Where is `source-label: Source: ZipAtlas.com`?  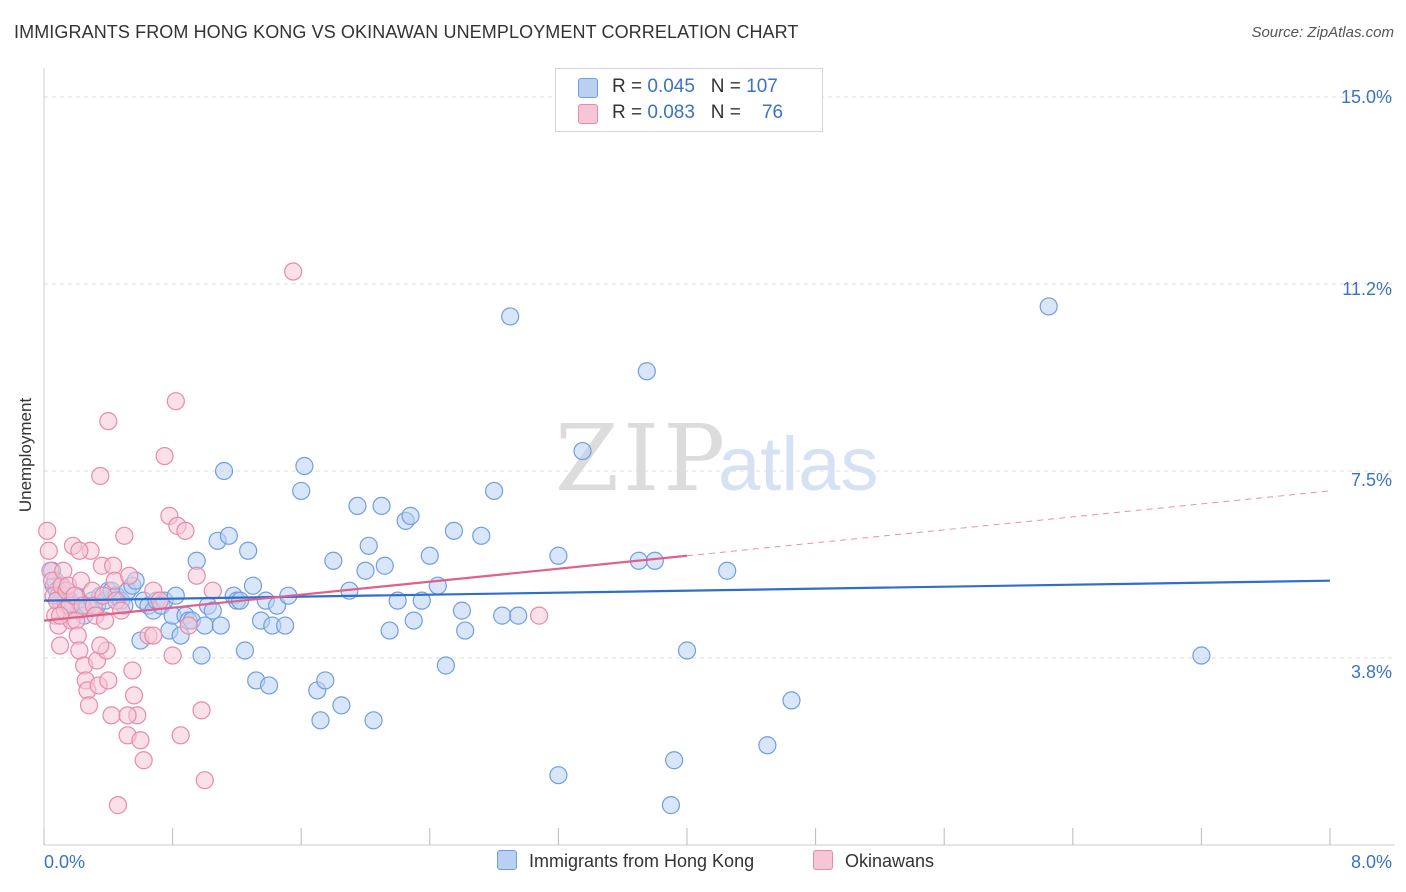 source-label: Source: ZipAtlas.com is located at coordinates (1322, 32).